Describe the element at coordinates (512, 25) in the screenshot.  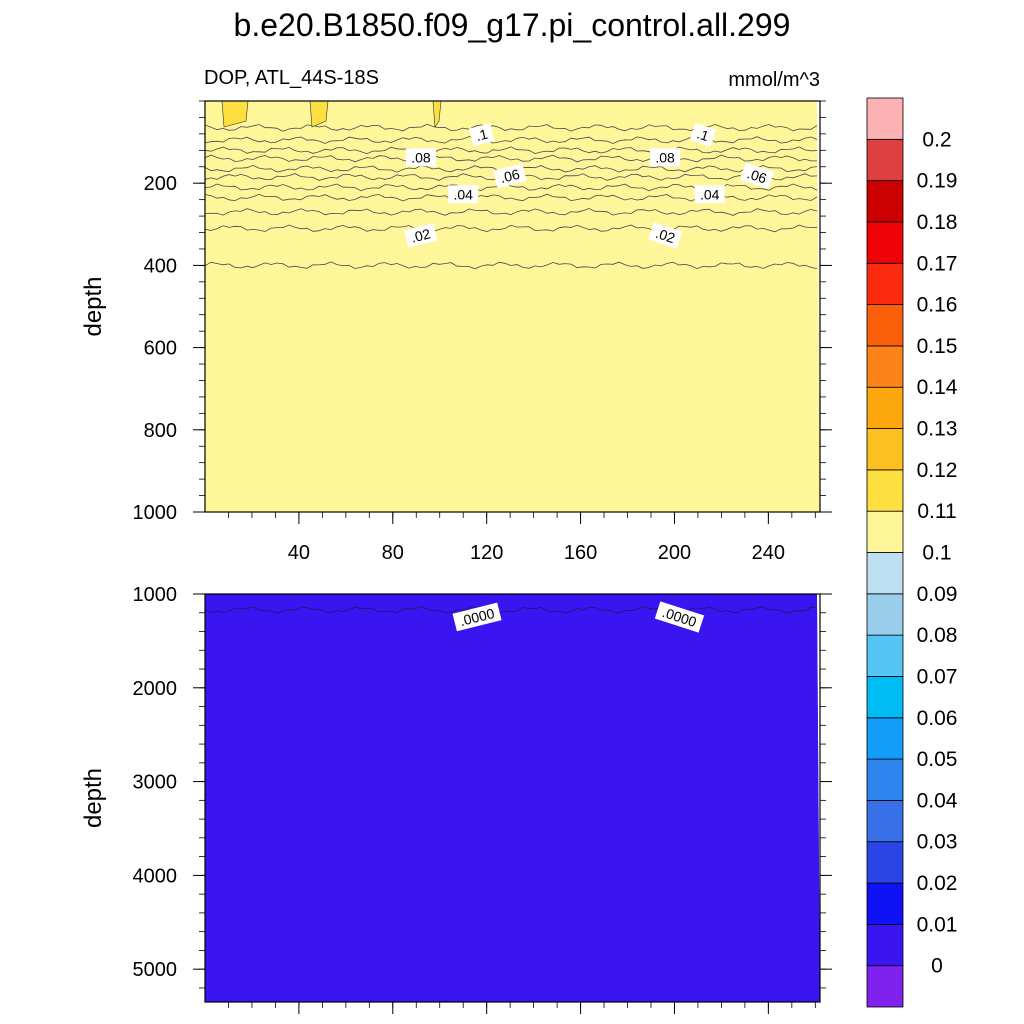
I see `chart-title: b.e20.B1850.f09_g17.pi_control.all.299` at that location.